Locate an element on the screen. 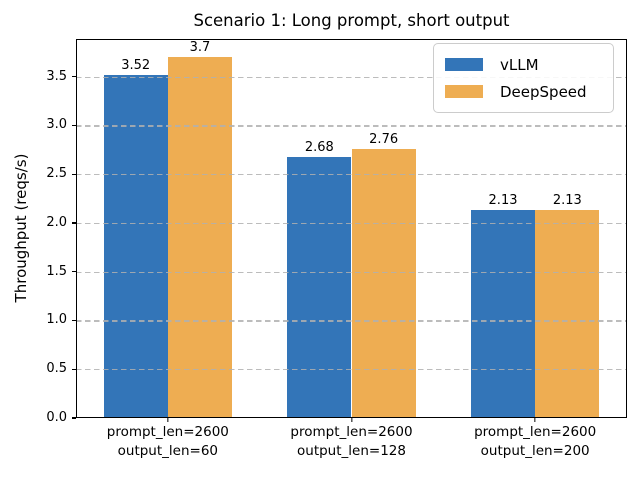 Image resolution: width=640 pixels, height=480 pixels. legend-item-deepspeed: DeepSpeed is located at coordinates (523, 92).